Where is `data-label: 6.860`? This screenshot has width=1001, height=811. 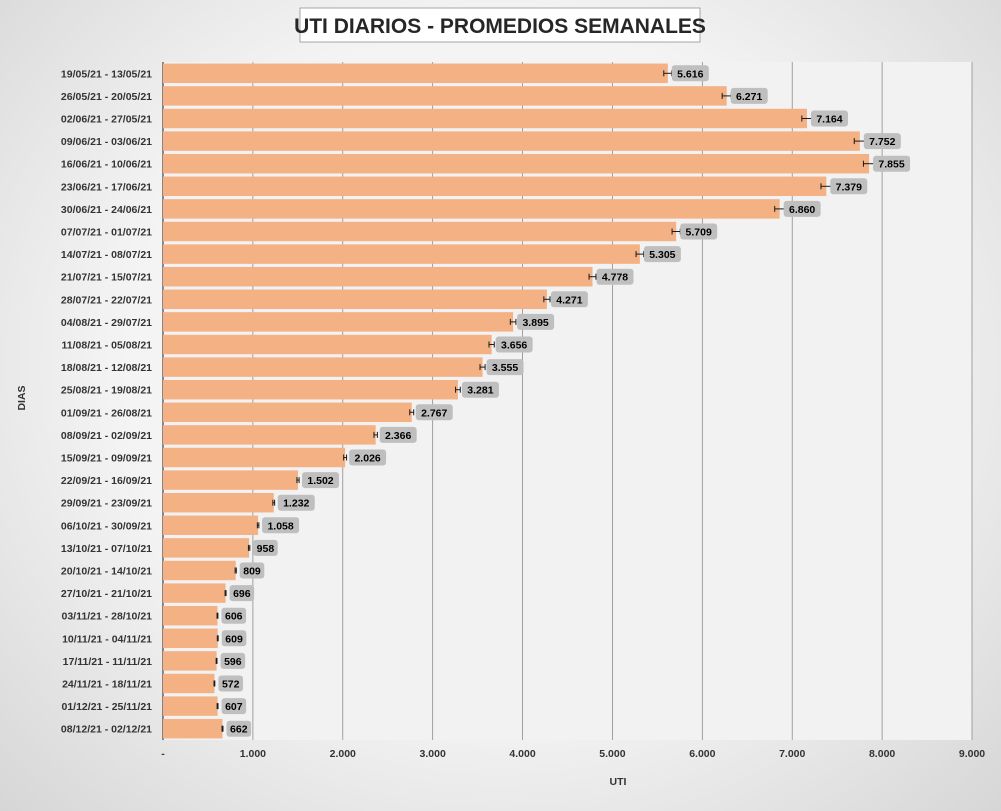
data-label: 6.860 is located at coordinates (802, 210).